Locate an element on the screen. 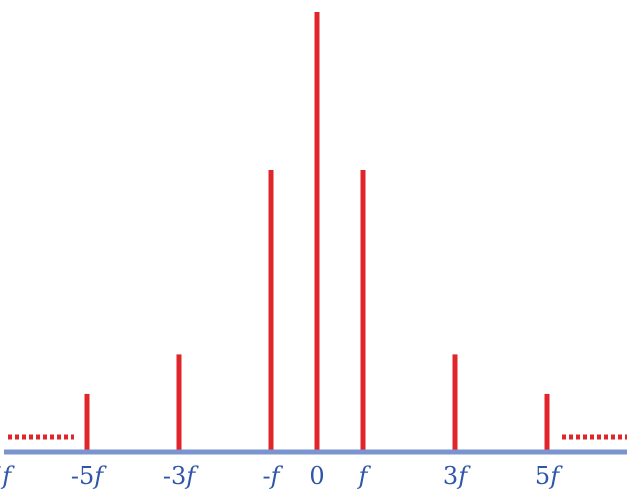 This screenshot has width=627, height=493. tick-label-3f: 3f is located at coordinates (457, 476).